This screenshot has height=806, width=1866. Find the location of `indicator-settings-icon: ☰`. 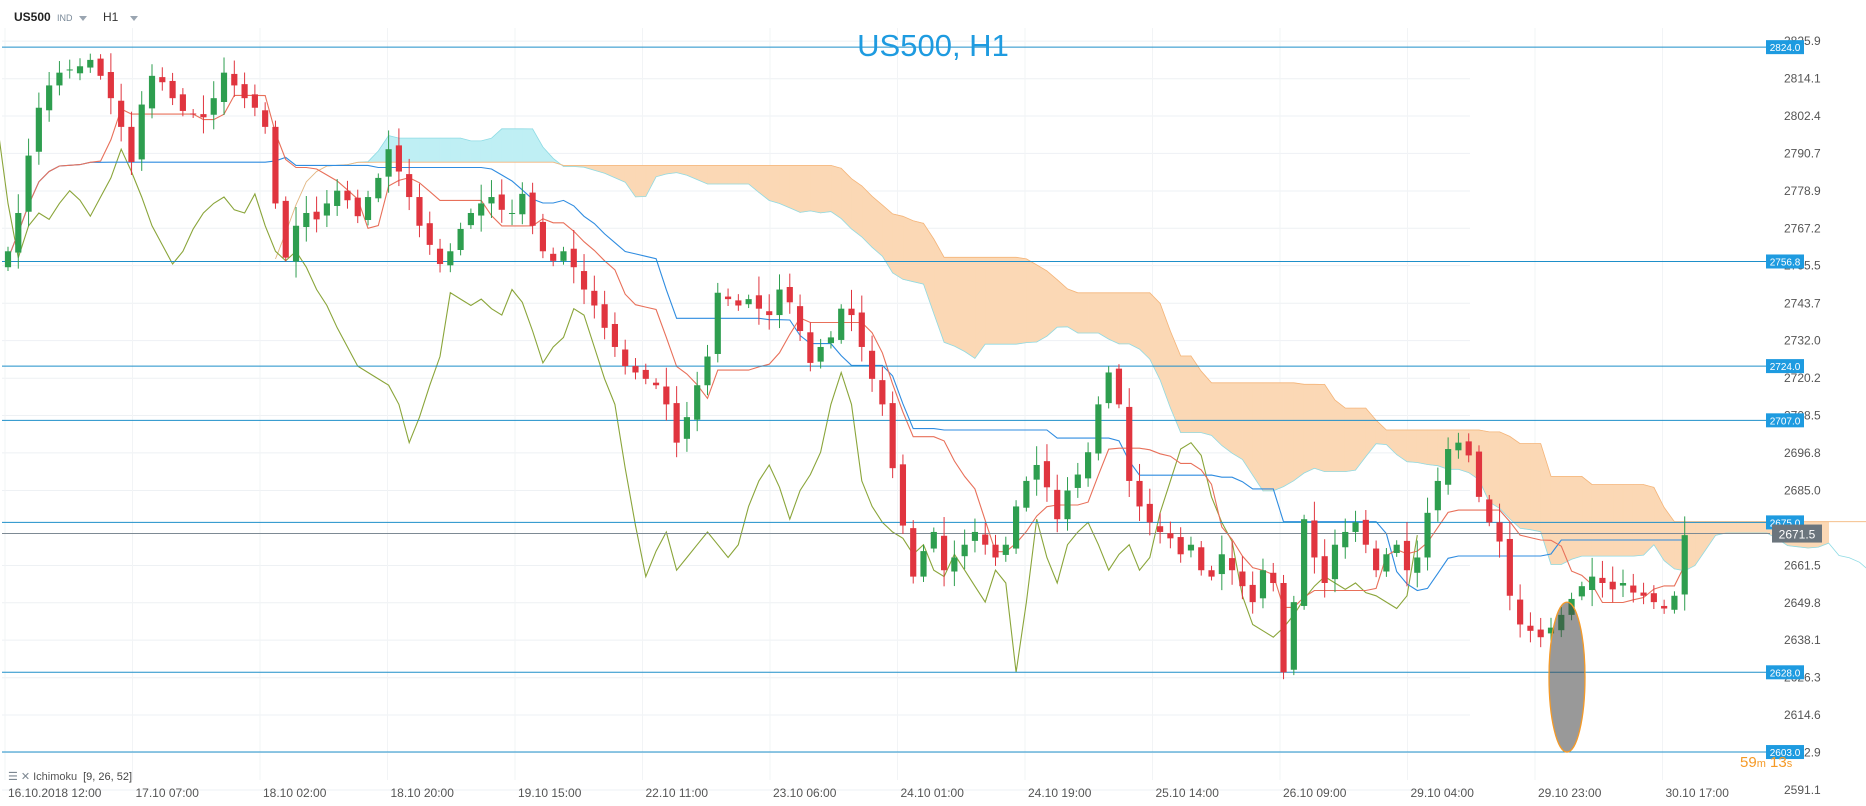

indicator-settings-icon: ☰ is located at coordinates (13, 777).